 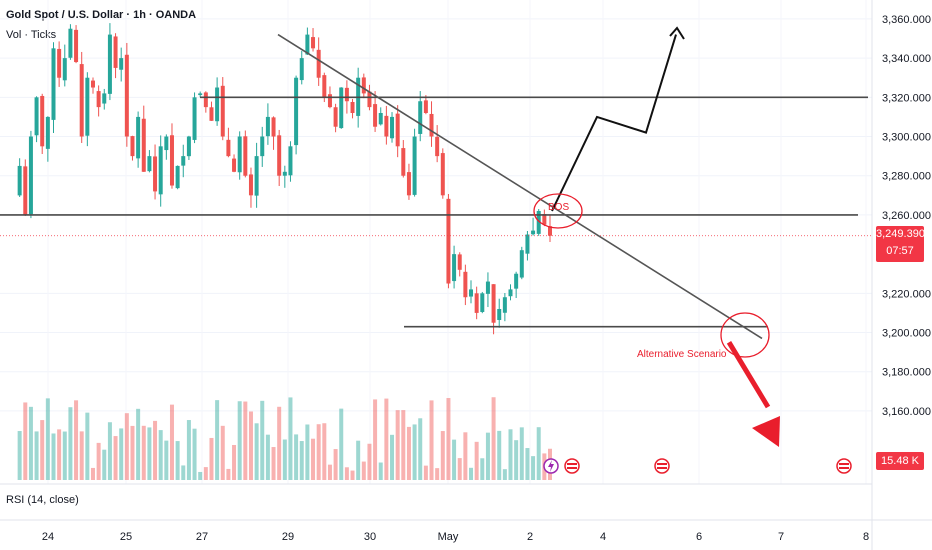 I want to click on chart-title: Gold Spot / U.S. Dollar · 1h · OANDA, so click(x=101, y=15).